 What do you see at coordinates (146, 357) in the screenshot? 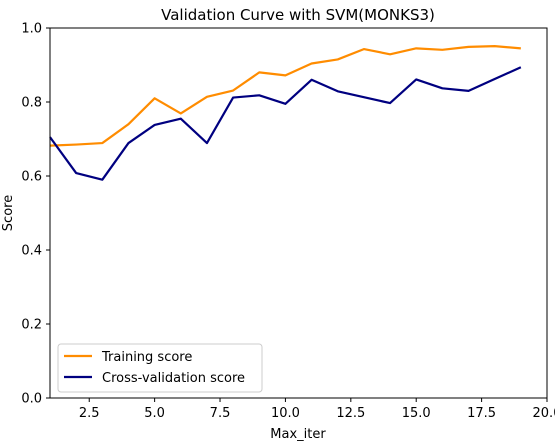
I see `legend-label-training-score: Training score` at bounding box center [146, 357].